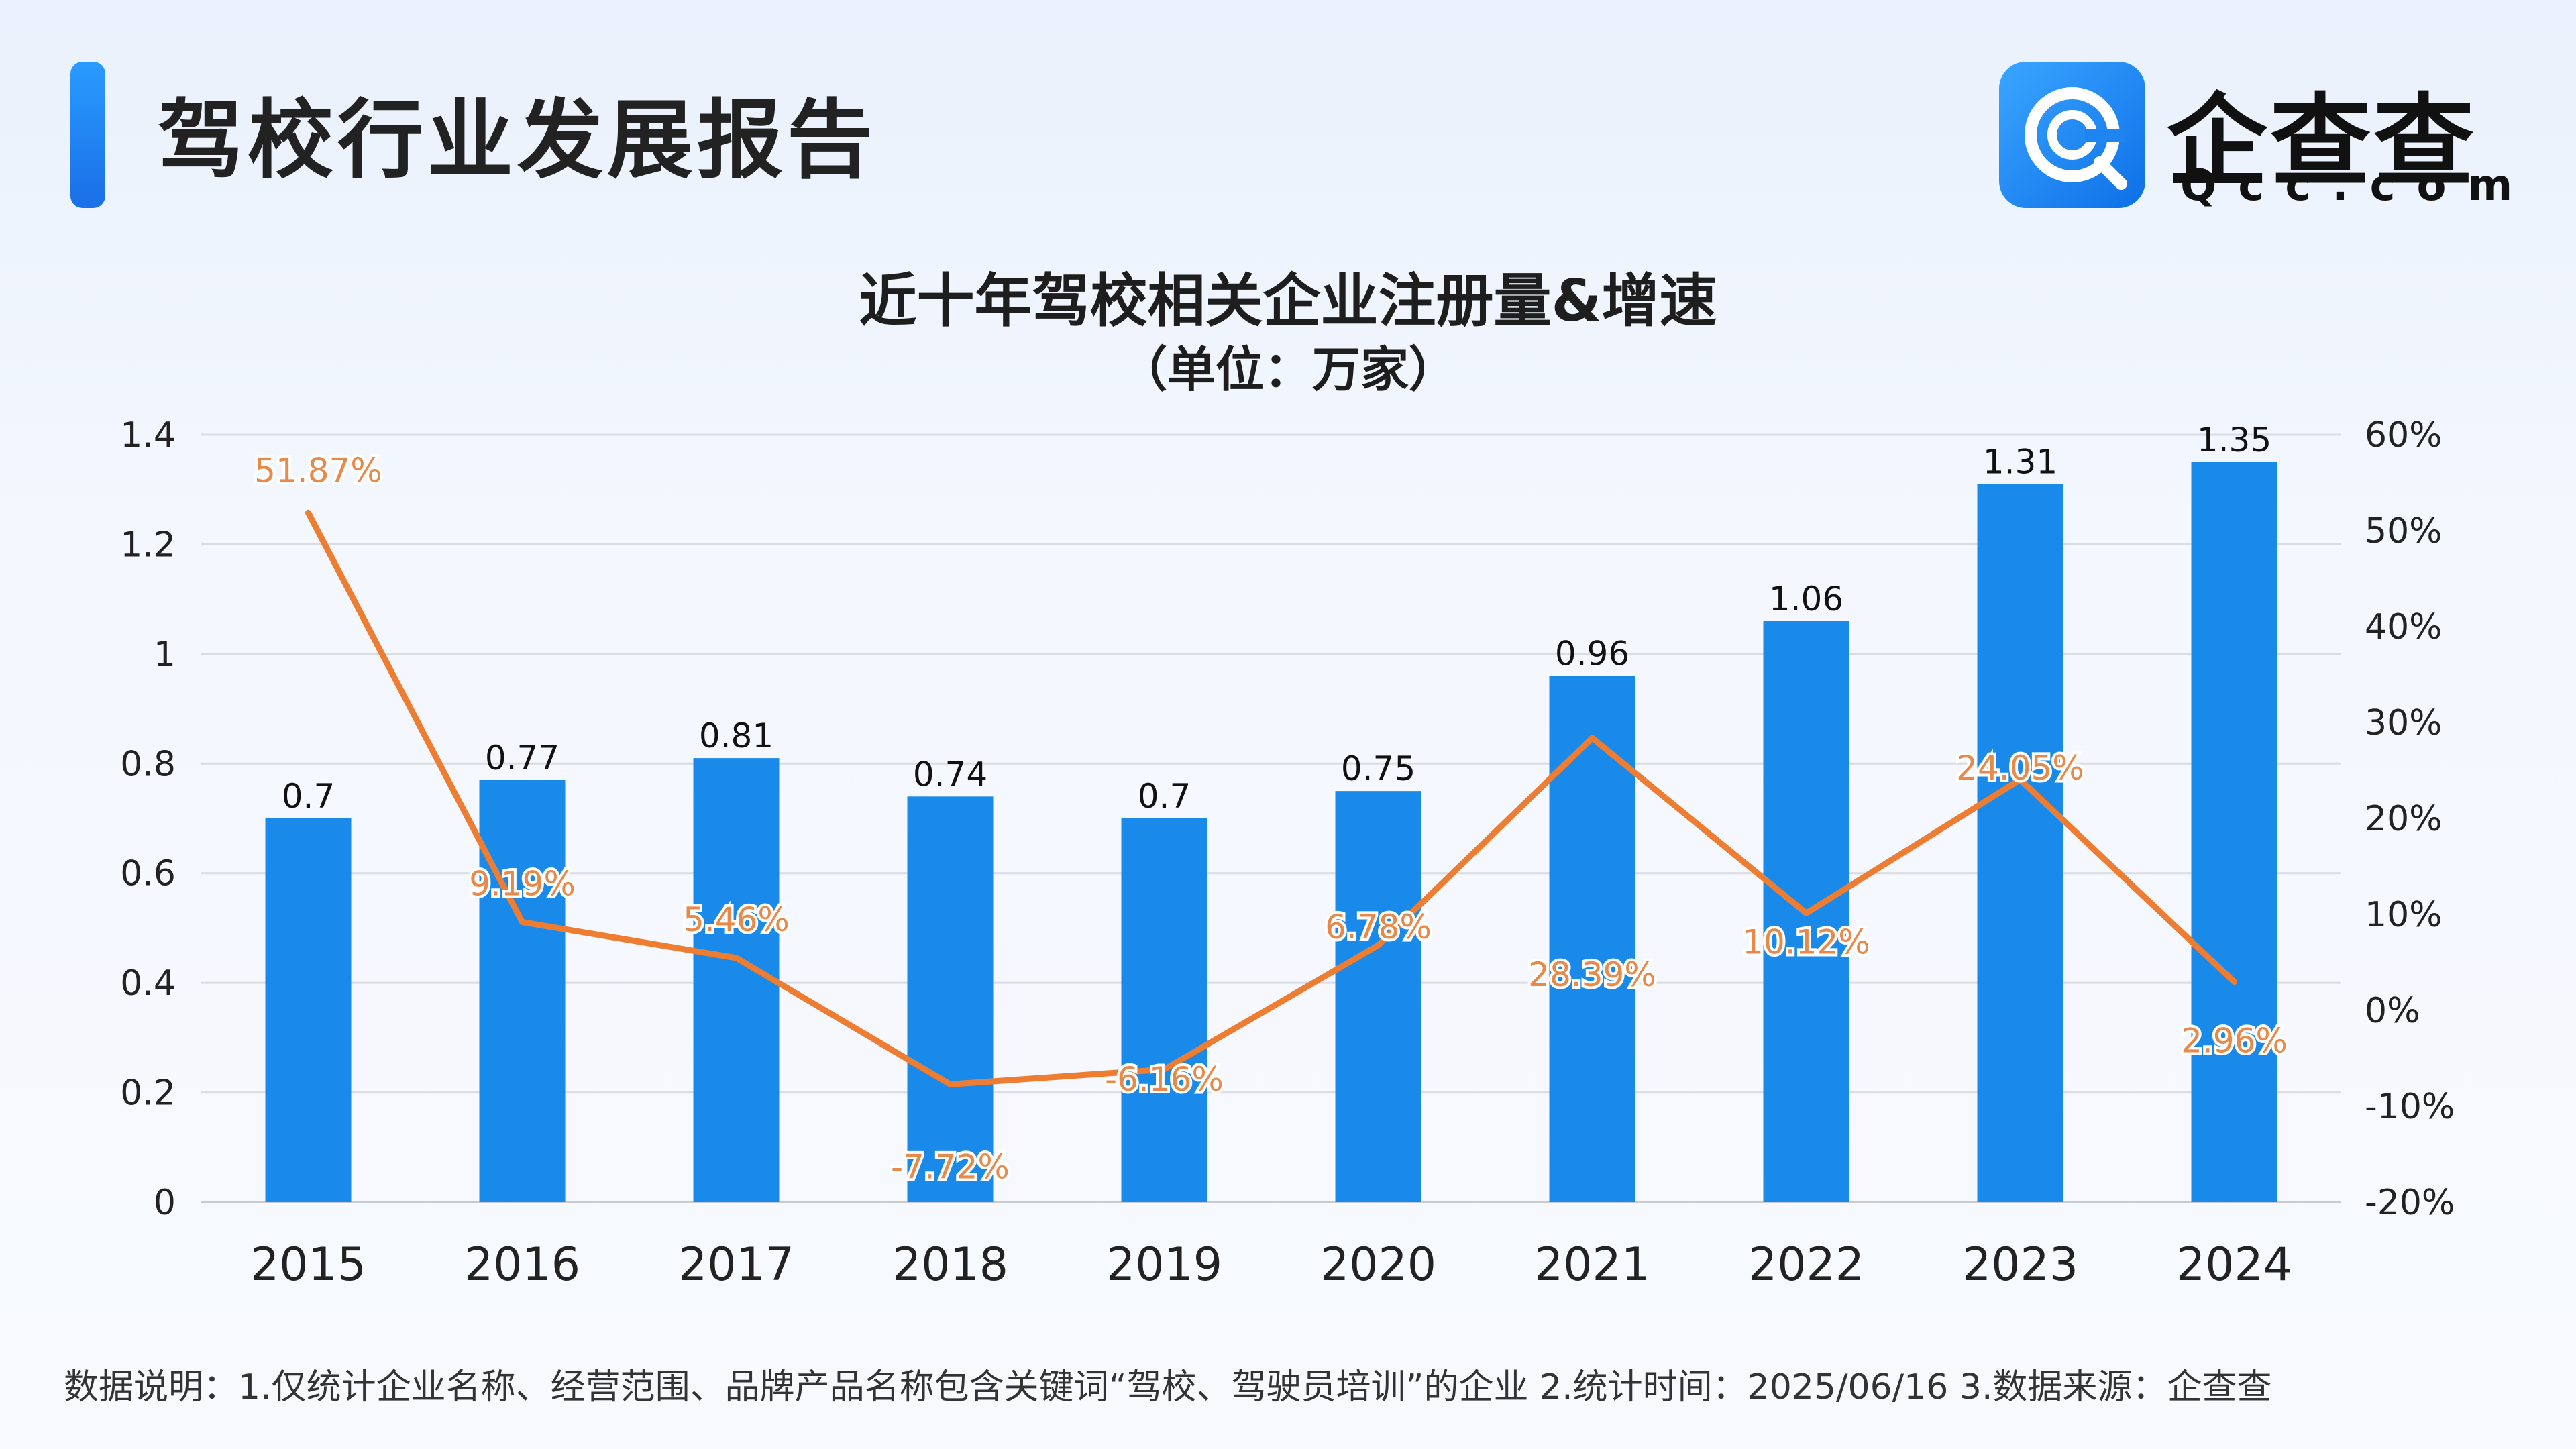  I want to click on bar-value-label: 0.74, so click(950, 774).